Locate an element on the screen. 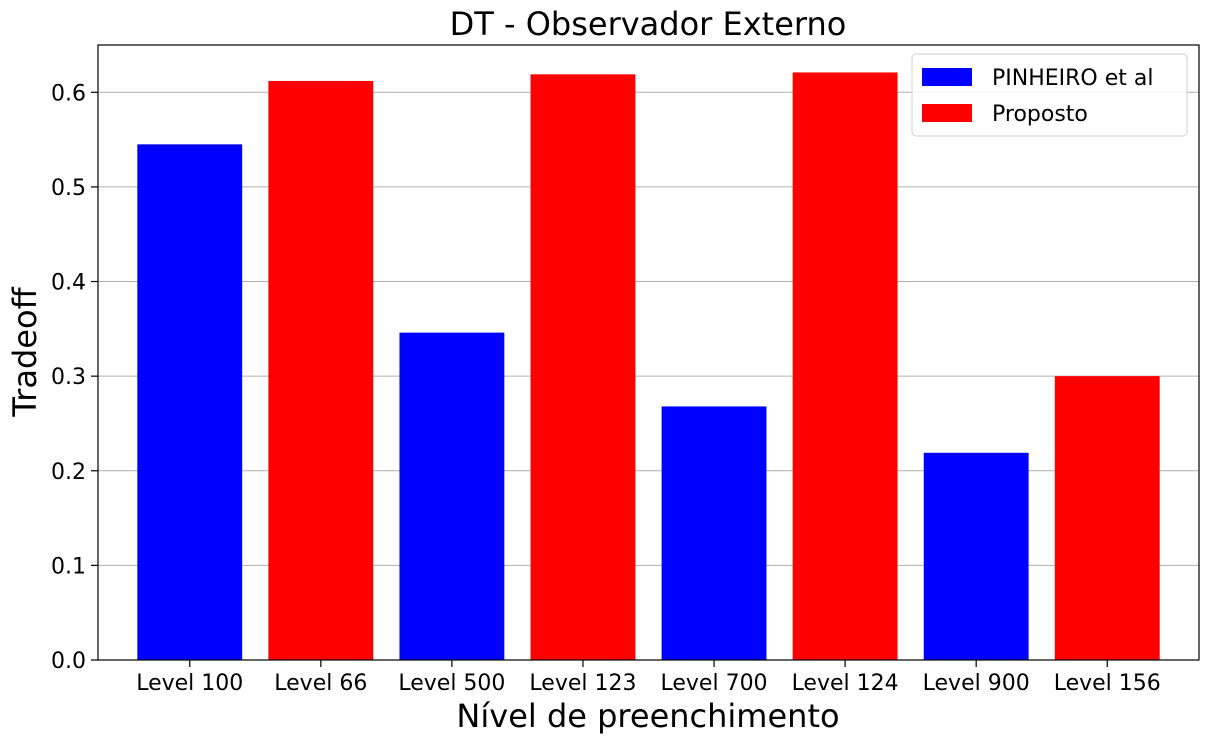  x-tick-label: Level 100 is located at coordinates (189, 683).